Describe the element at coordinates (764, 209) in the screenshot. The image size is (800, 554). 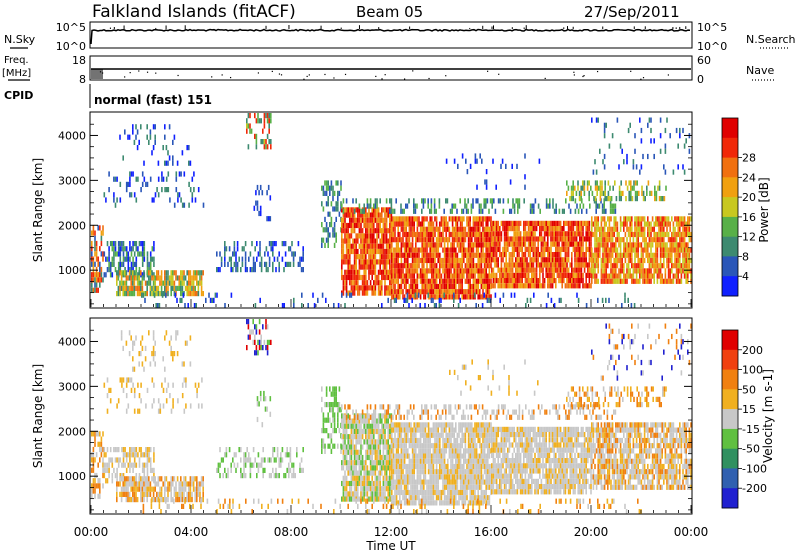
I see `power-colorbar-label: Power [dB]` at that location.